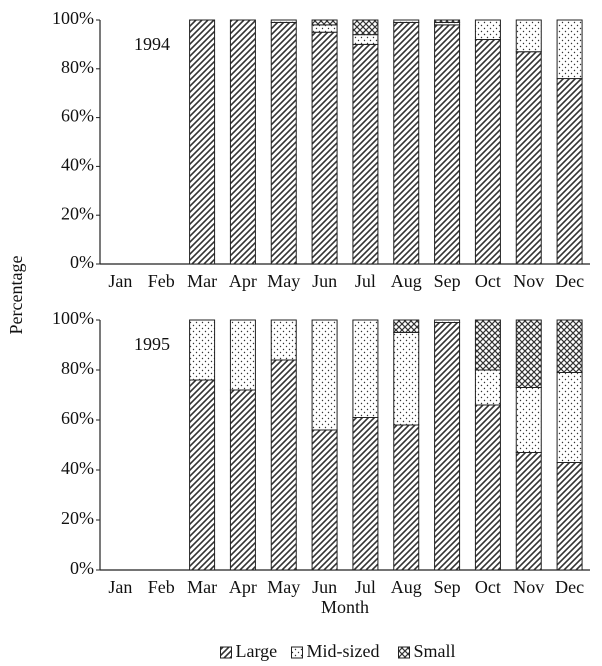 Image resolution: width=602 pixels, height=666 pixels. I want to click on legend-label: Small, so click(435, 651).